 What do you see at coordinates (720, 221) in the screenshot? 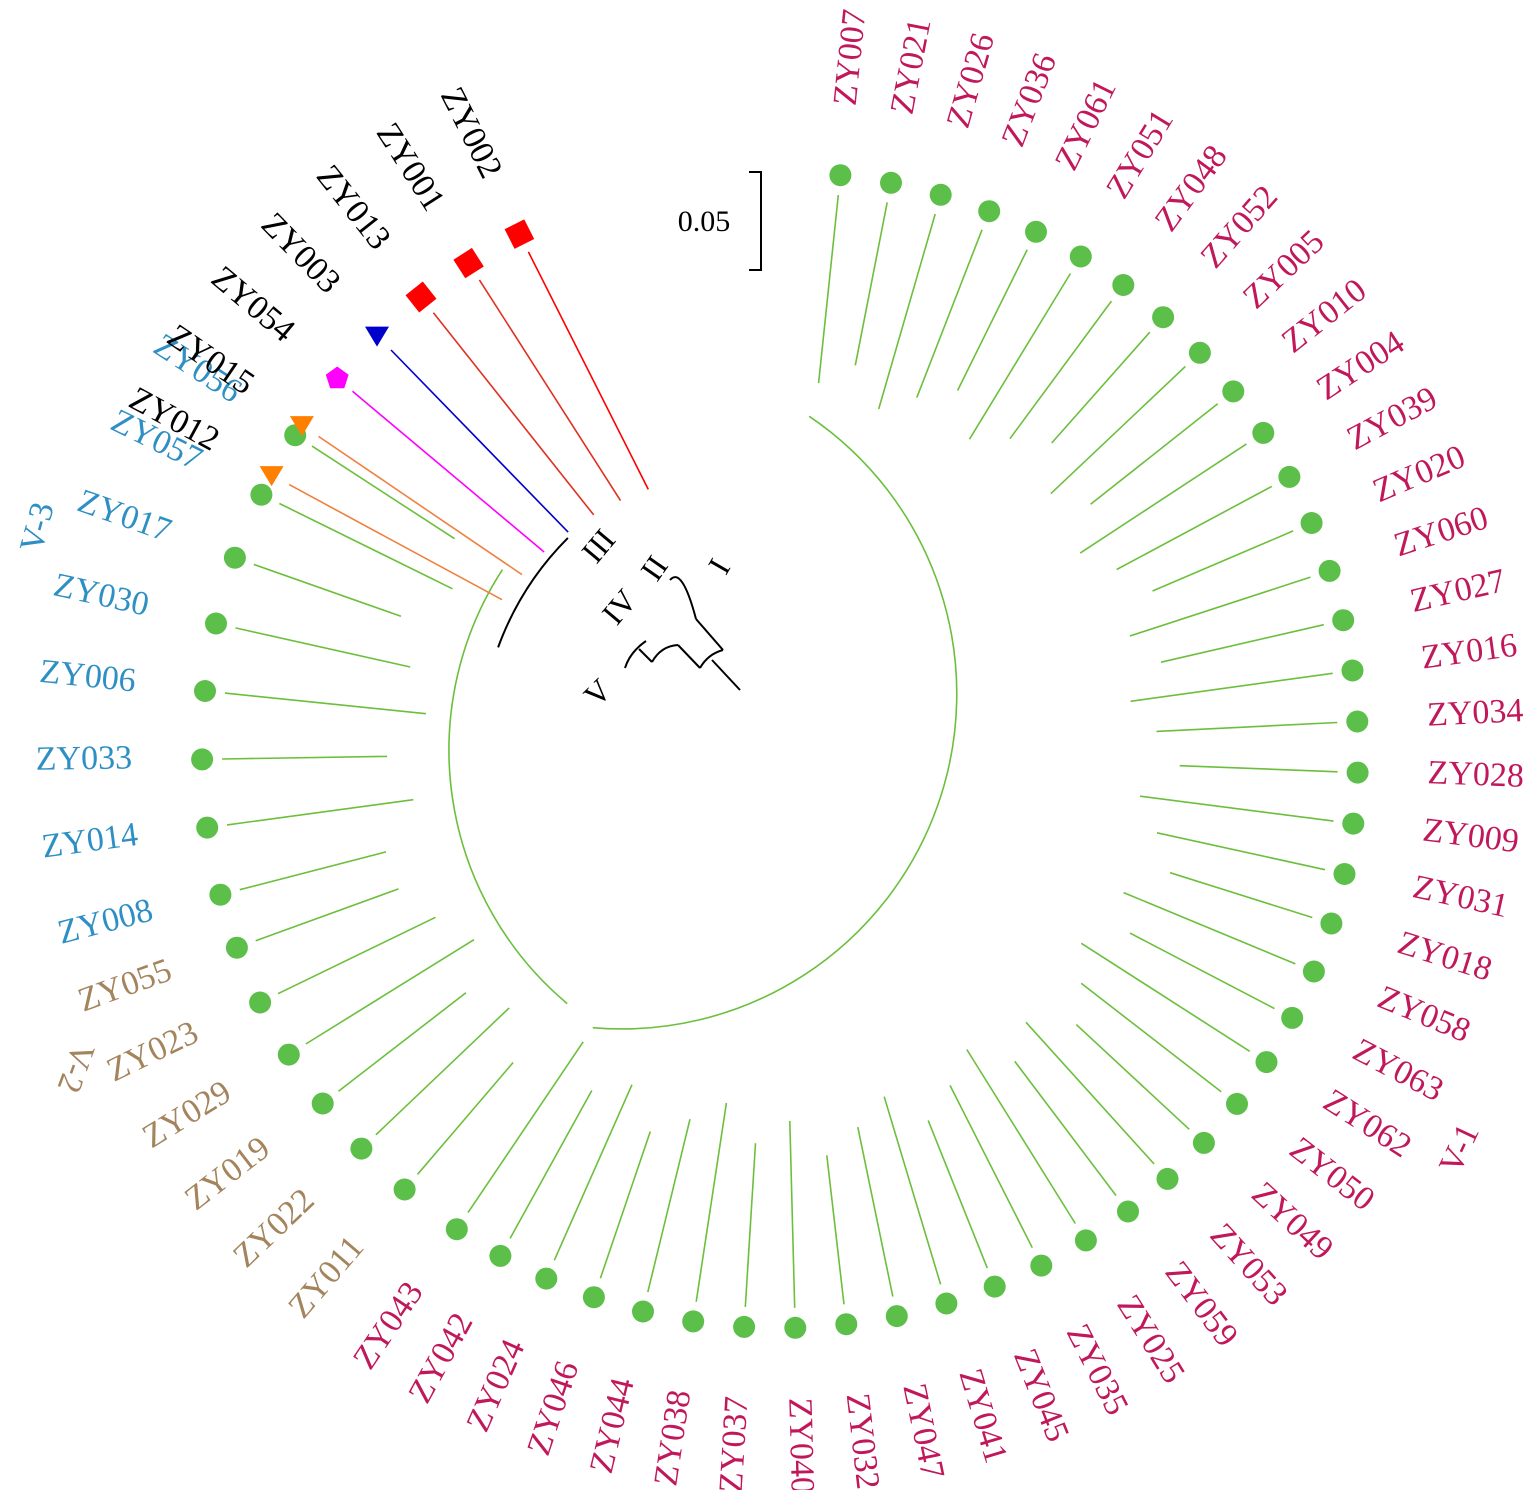
I see `scale-bar: 0.05` at bounding box center [720, 221].